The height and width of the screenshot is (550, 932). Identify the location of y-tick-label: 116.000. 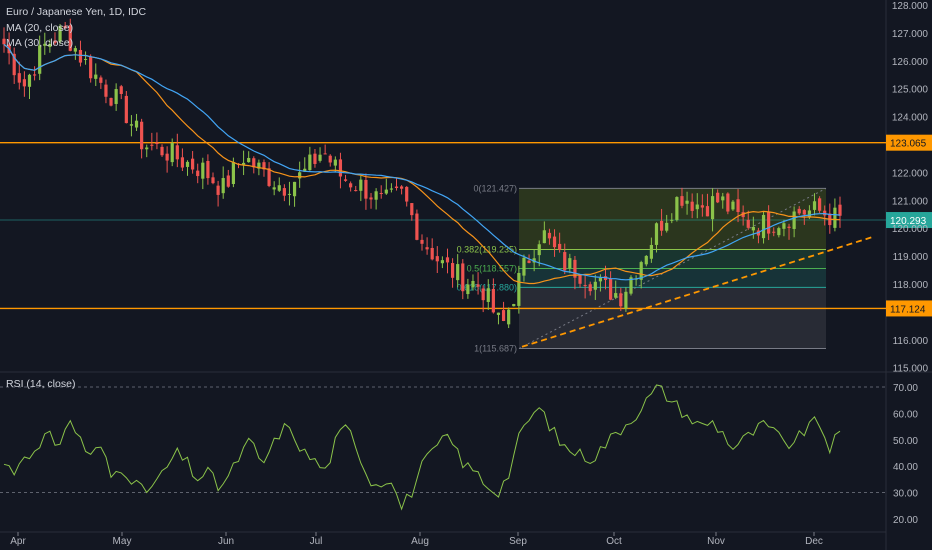
(911, 341).